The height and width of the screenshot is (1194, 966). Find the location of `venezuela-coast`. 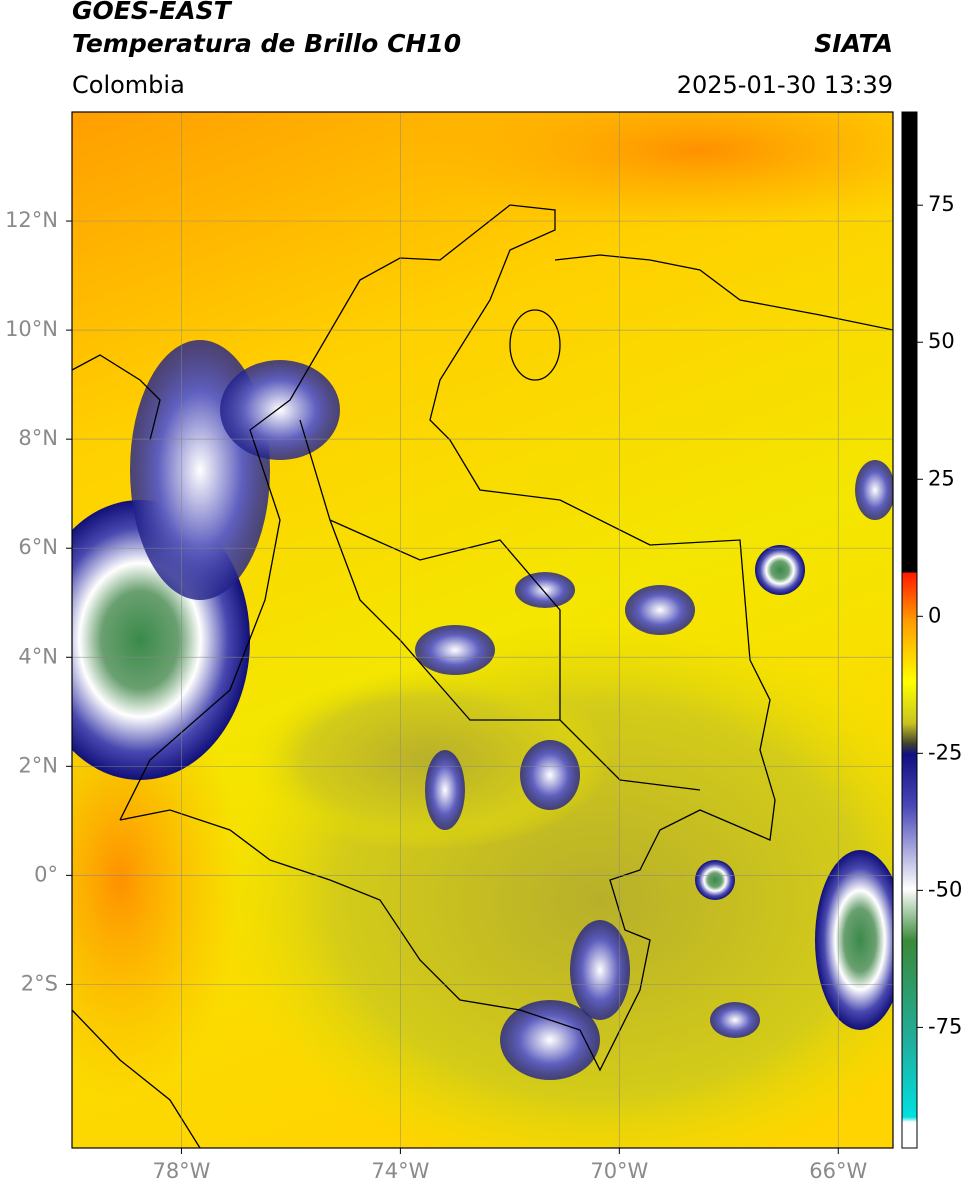

venezuela-coast is located at coordinates (723, 292).